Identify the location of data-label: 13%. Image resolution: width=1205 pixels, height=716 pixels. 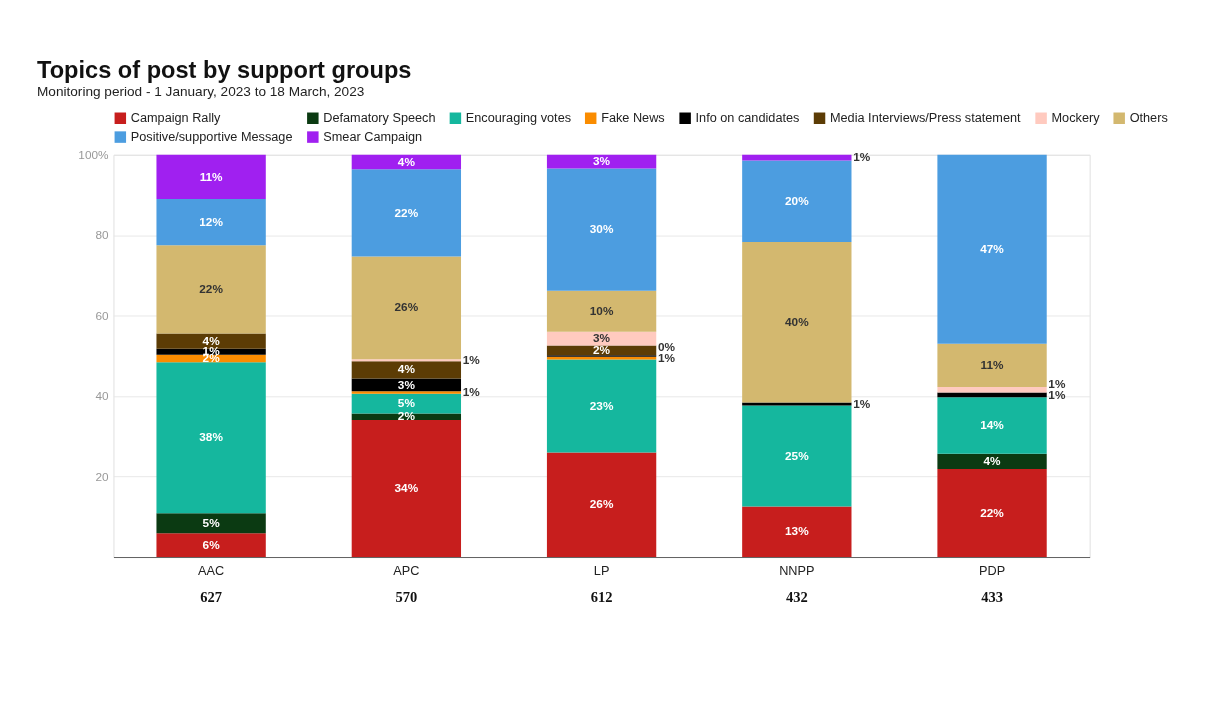
(797, 531).